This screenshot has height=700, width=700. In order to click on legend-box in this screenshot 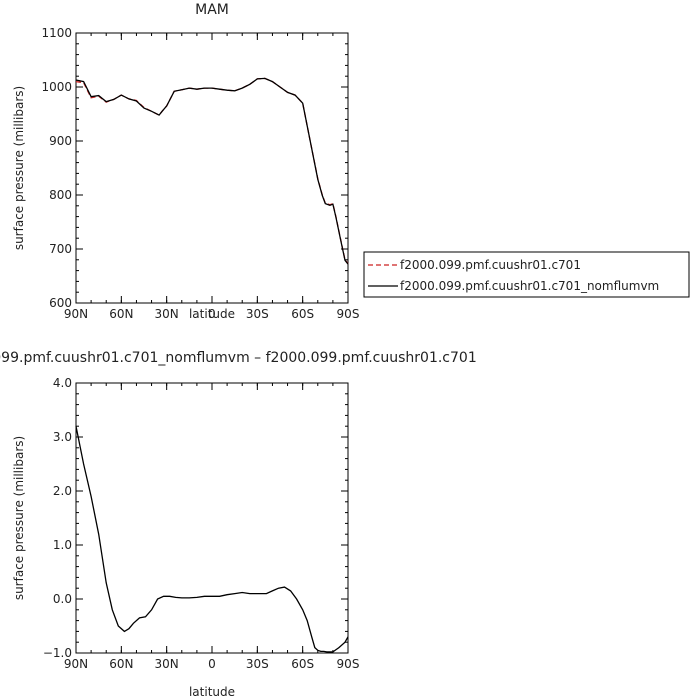, I will do `click(526, 274)`.